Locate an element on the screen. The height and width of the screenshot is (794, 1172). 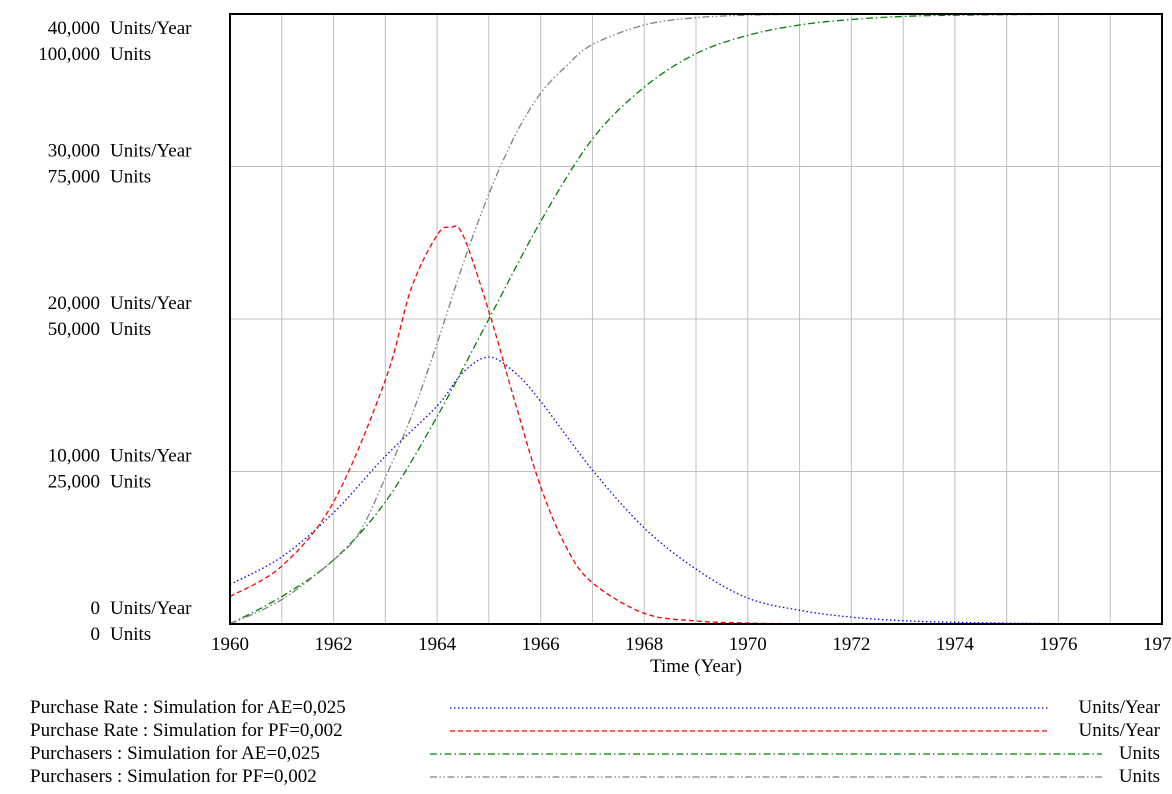
x-axis-tick-labels: 1960 1962 1964 1966 1968 1970 1972 1974 1976 1978 is located at coordinates (691, 644).